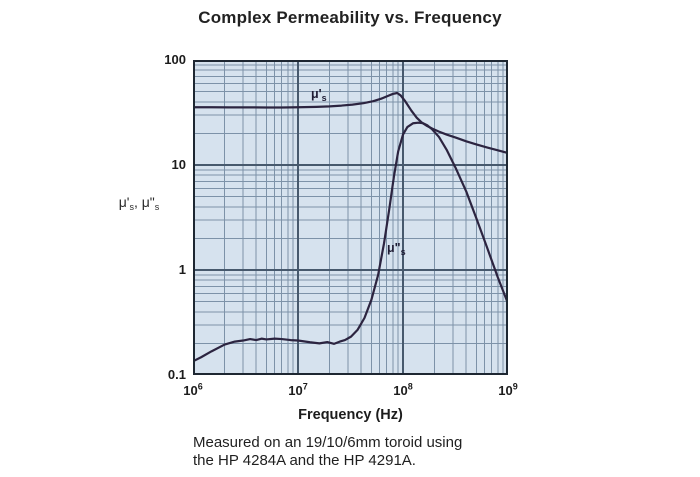  I want to click on x-tick-10e7: 10⁷, so click(298, 389).